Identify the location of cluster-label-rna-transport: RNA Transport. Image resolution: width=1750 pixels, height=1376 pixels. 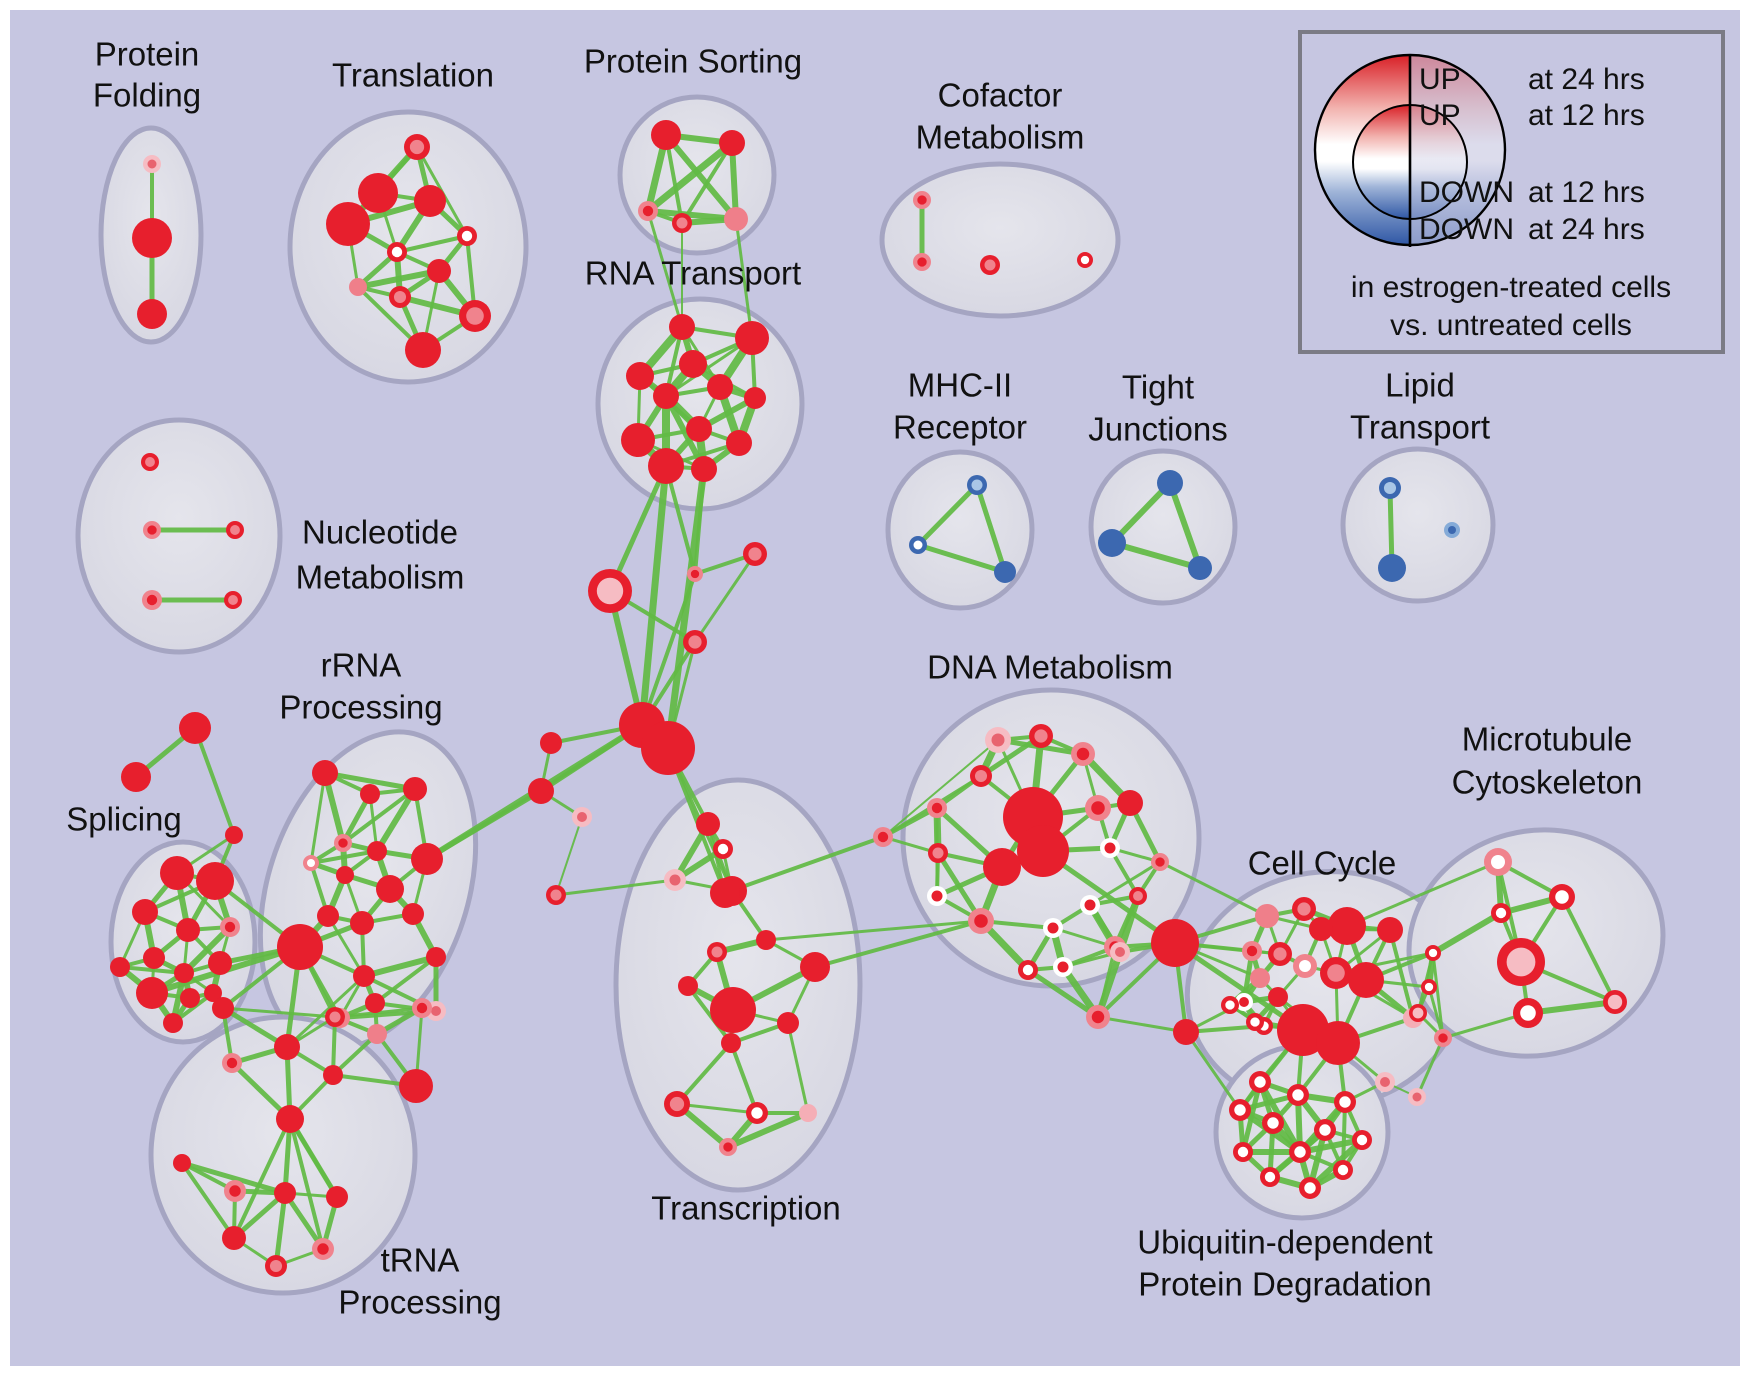
(693, 273).